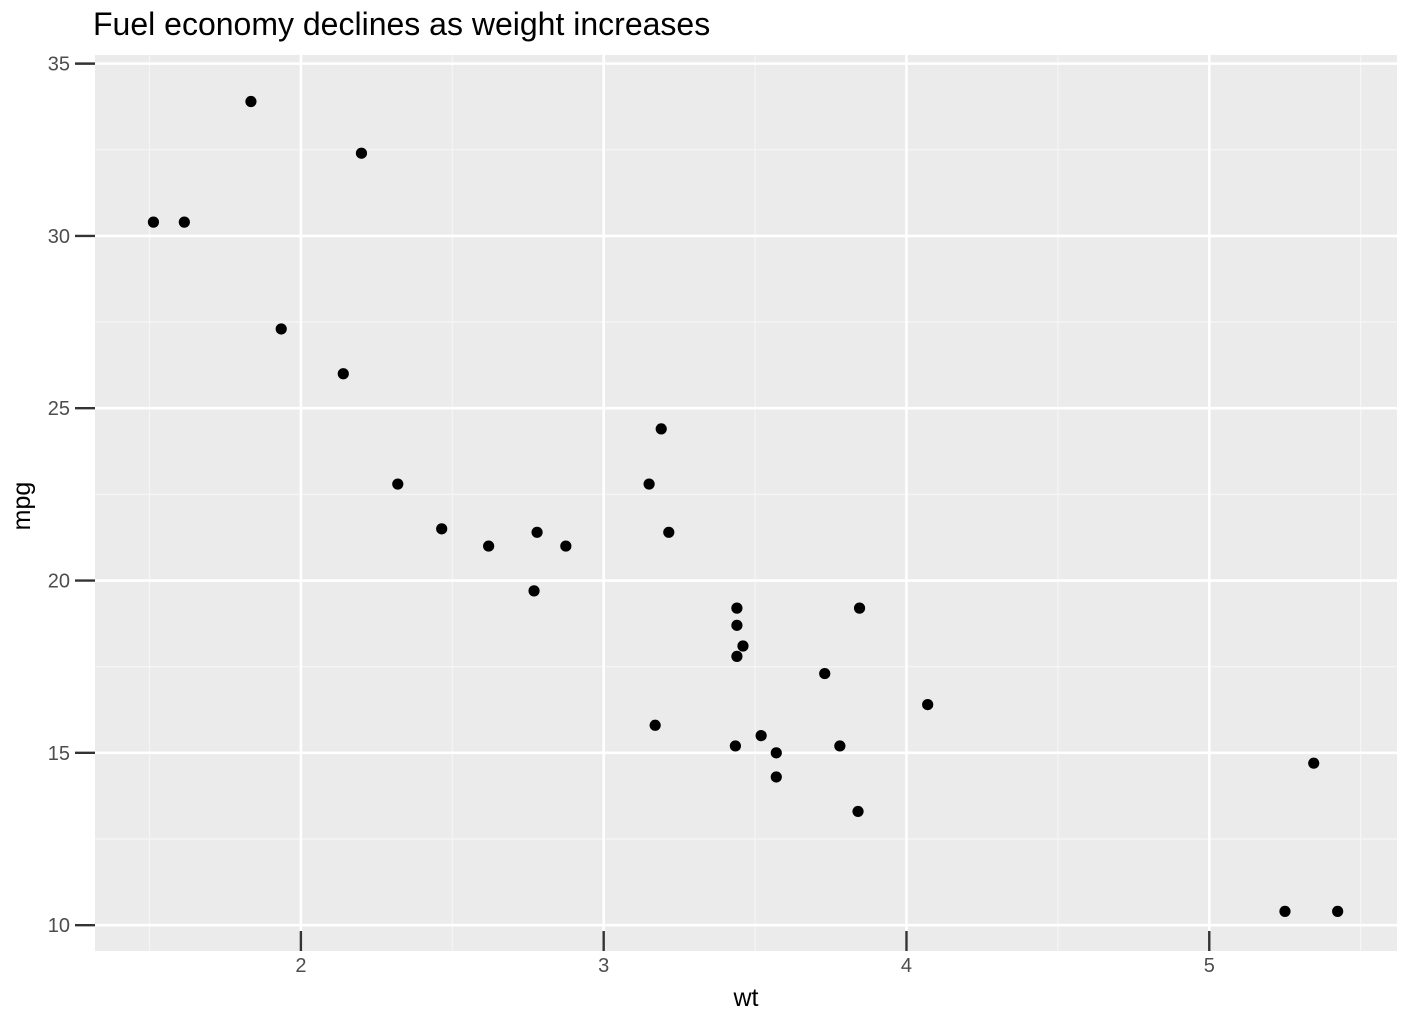 This screenshot has height=1025, width=1410. What do you see at coordinates (1209, 966) in the screenshot?
I see `x-tick-label: 5` at bounding box center [1209, 966].